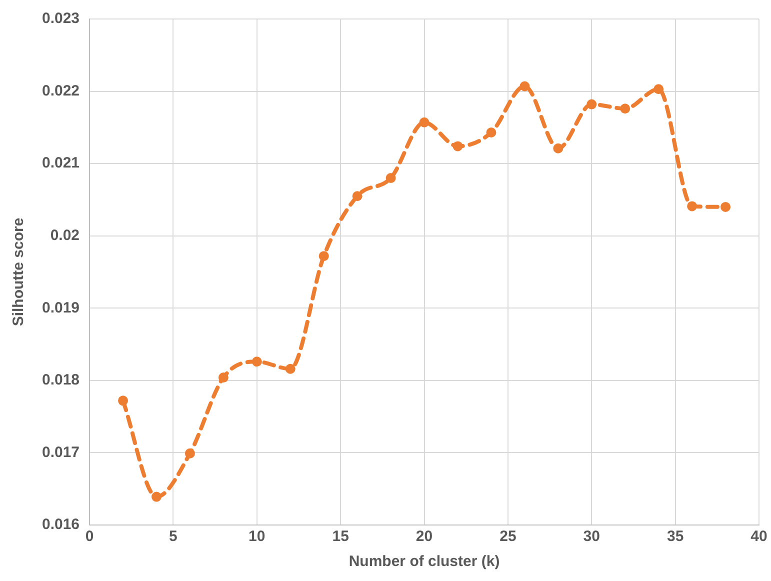 Image resolution: width=771 pixels, height=581 pixels. Describe the element at coordinates (591, 537) in the screenshot. I see `x-tick-label: 30` at that location.